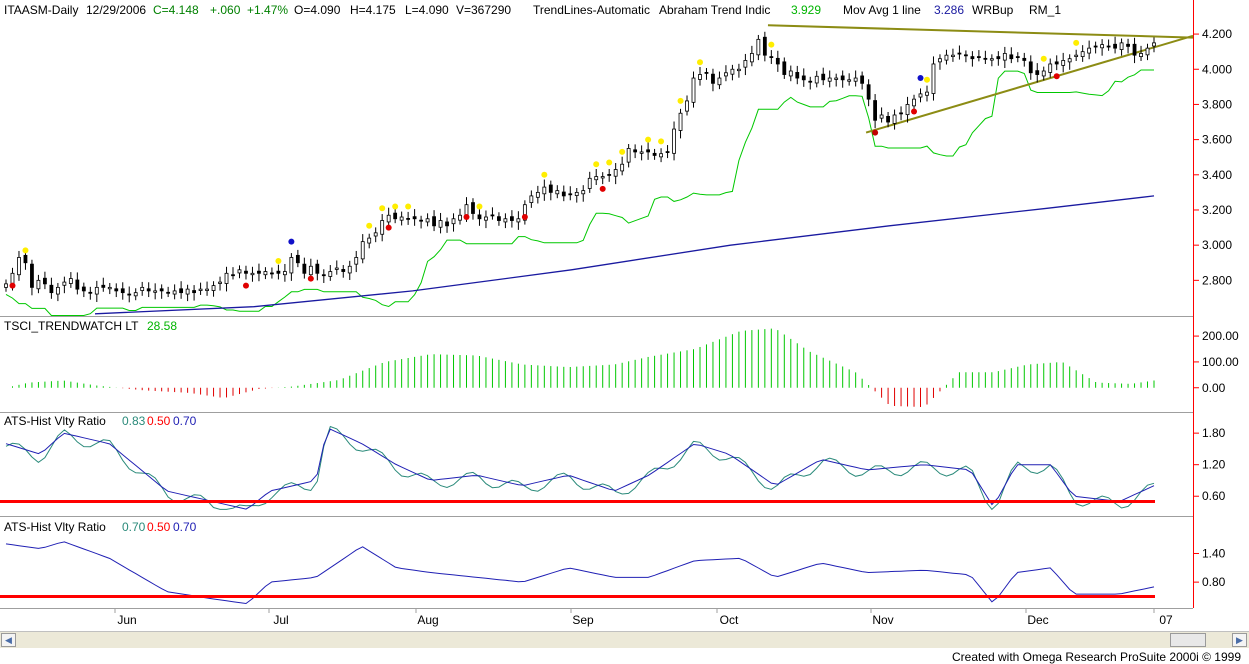  I want to click on symbol-label: ITAASM-Daily, so click(41, 10).